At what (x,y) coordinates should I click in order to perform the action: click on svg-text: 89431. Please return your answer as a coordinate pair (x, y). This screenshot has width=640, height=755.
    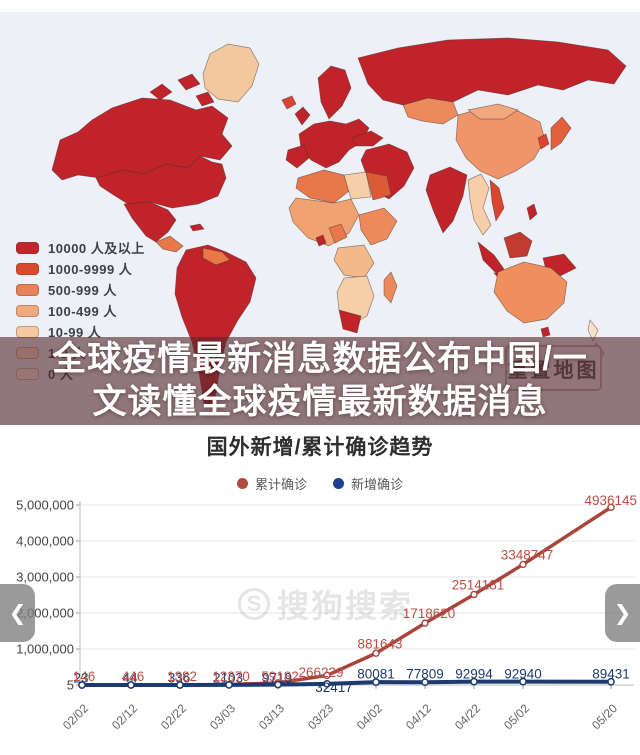
    Looking at the image, I should click on (611, 674).